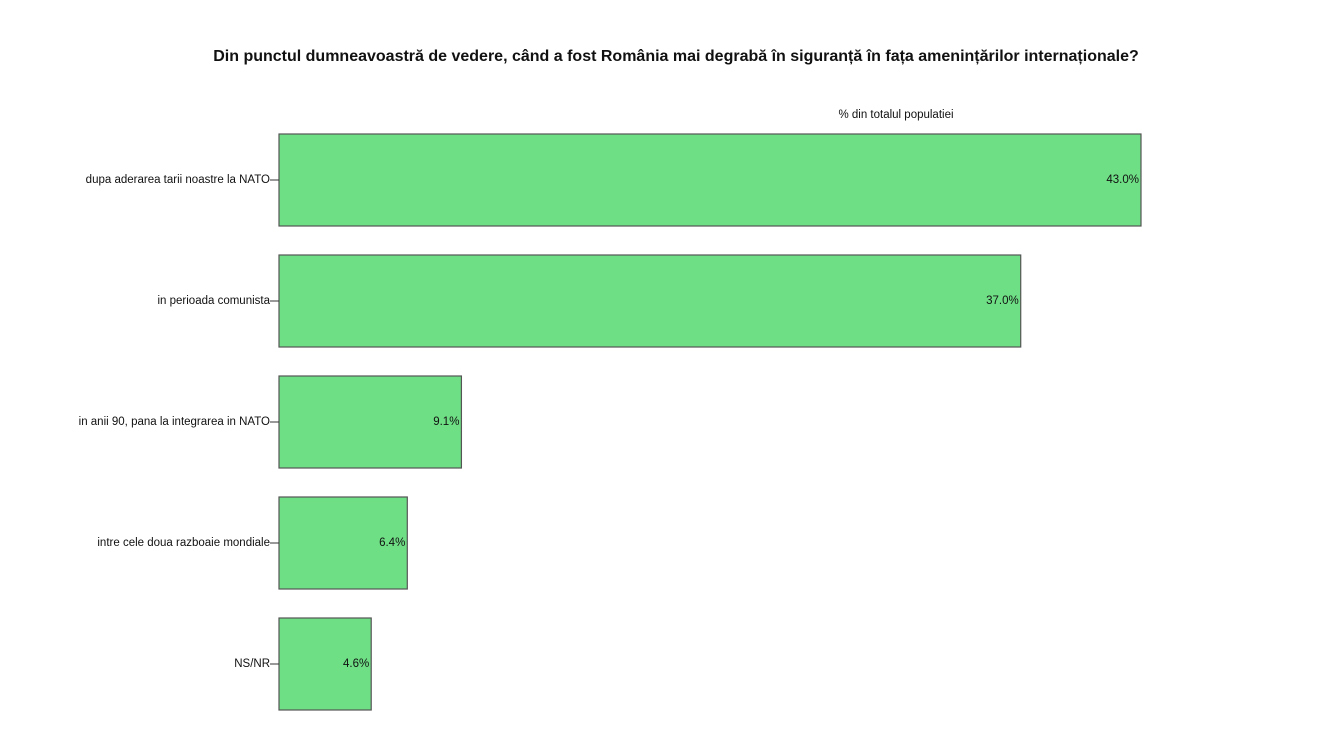 Image resolution: width=1332 pixels, height=750 pixels. I want to click on y-tick-label: NS/NR, so click(252, 664).